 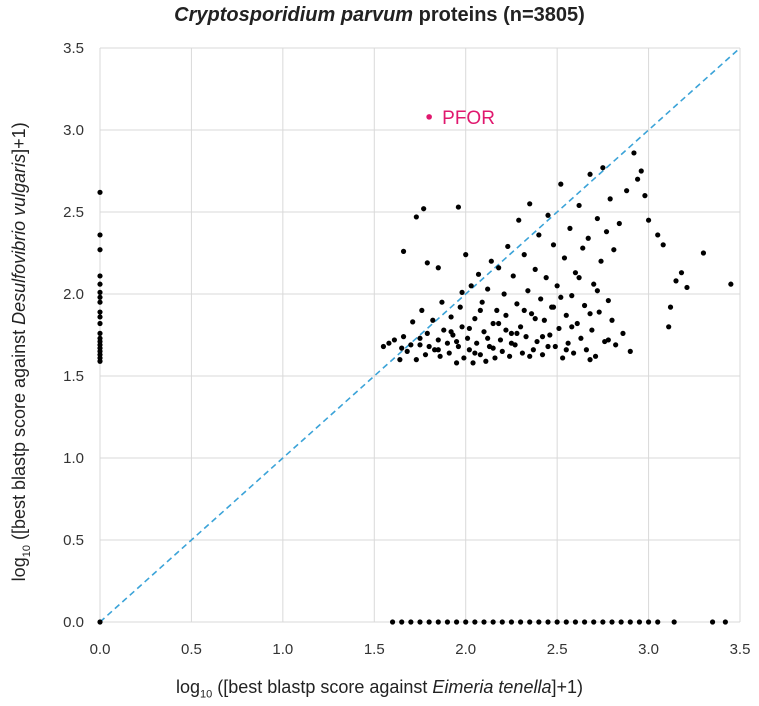 I want to click on pfor-point, so click(x=429, y=117).